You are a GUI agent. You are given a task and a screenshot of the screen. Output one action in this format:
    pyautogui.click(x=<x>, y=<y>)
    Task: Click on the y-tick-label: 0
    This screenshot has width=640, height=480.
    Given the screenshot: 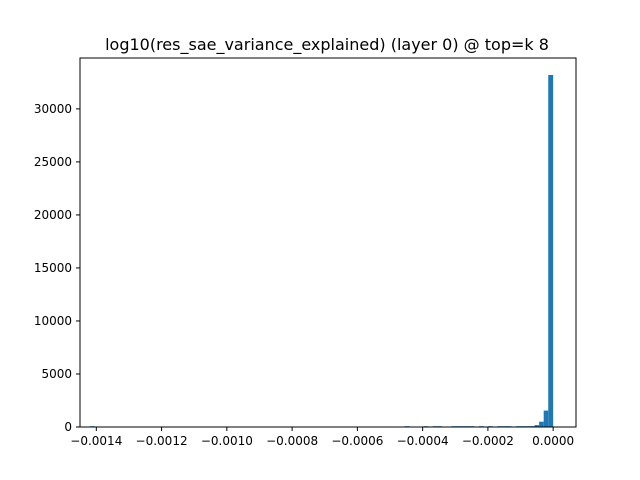 What is the action you would take?
    pyautogui.click(x=68, y=427)
    